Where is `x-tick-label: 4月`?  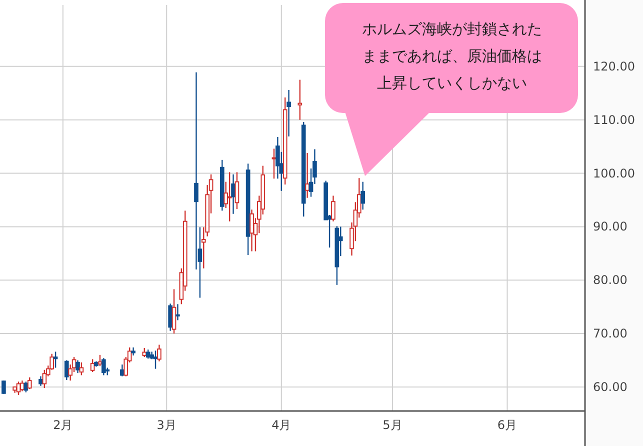
x-tick-label: 4月 is located at coordinates (282, 425).